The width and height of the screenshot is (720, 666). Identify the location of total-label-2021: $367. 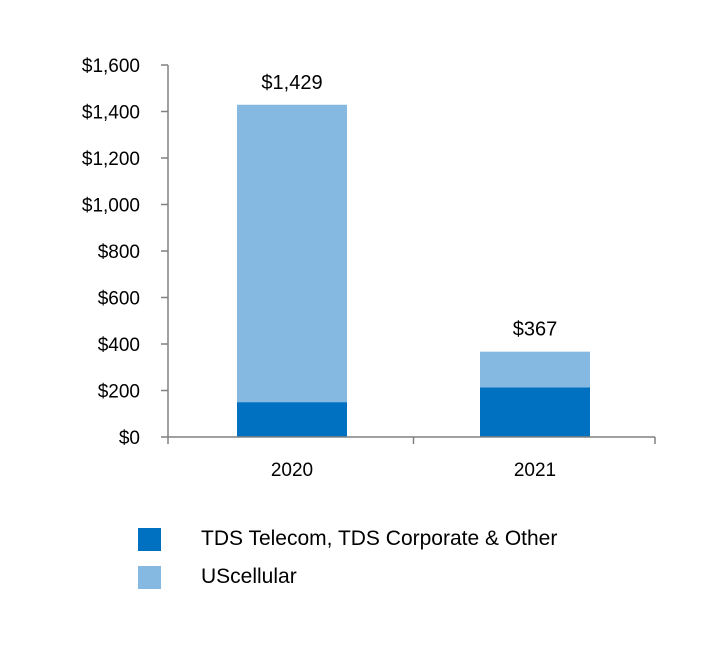
(535, 330).